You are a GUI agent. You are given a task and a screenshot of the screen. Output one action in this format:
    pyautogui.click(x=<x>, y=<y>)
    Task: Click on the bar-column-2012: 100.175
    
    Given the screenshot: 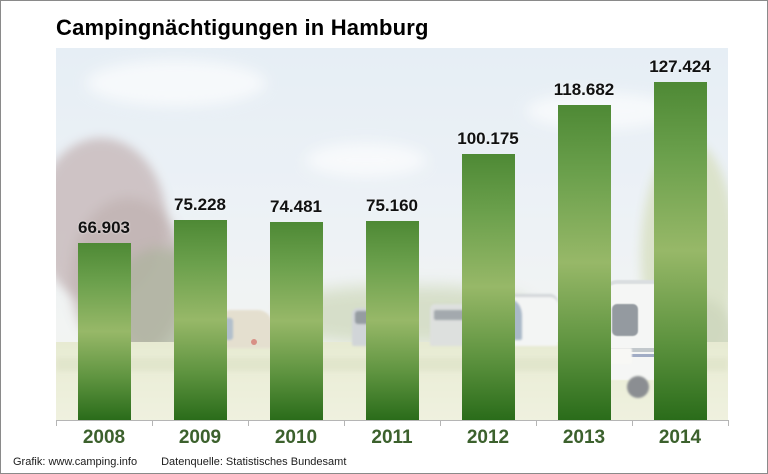 What is the action you would take?
    pyautogui.click(x=488, y=234)
    